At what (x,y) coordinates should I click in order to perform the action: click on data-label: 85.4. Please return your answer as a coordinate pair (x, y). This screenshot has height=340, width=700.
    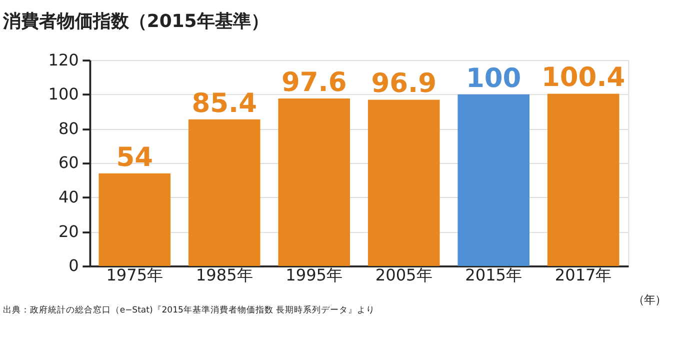
    Looking at the image, I should click on (224, 103).